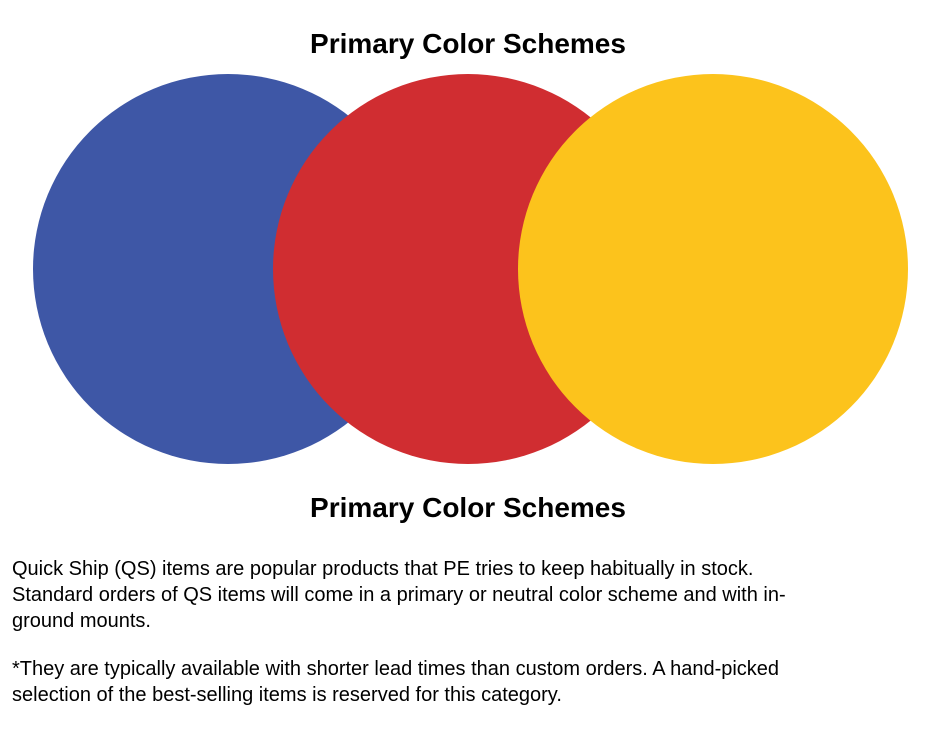 The height and width of the screenshot is (736, 936). Describe the element at coordinates (468, 507) in the screenshot. I see `diagram-caption: Primary Color Schemes` at that location.